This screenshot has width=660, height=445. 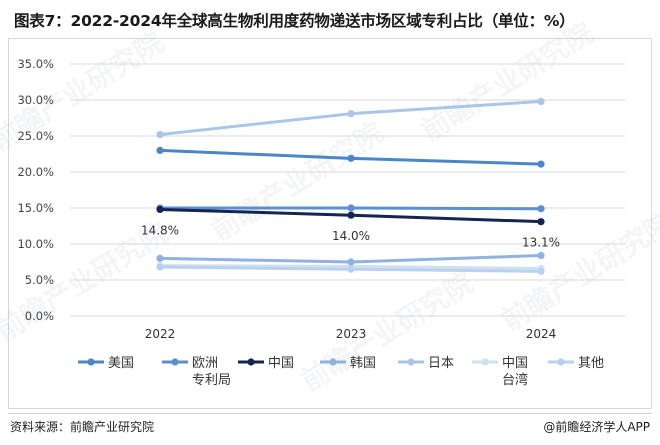 What do you see at coordinates (363, 363) in the screenshot?
I see `legend-label: 韩国` at bounding box center [363, 363].